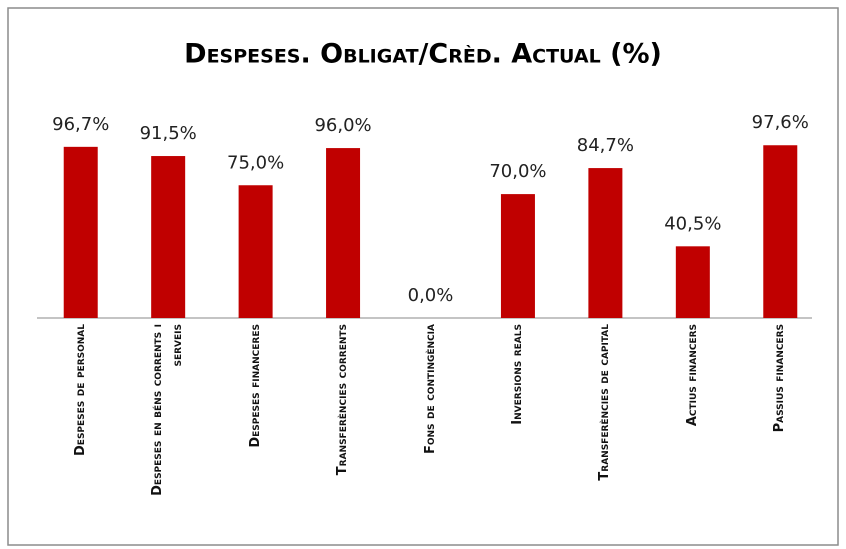  Describe the element at coordinates (518, 431) in the screenshot. I see `x-tick-label: Inversions reals` at that location.